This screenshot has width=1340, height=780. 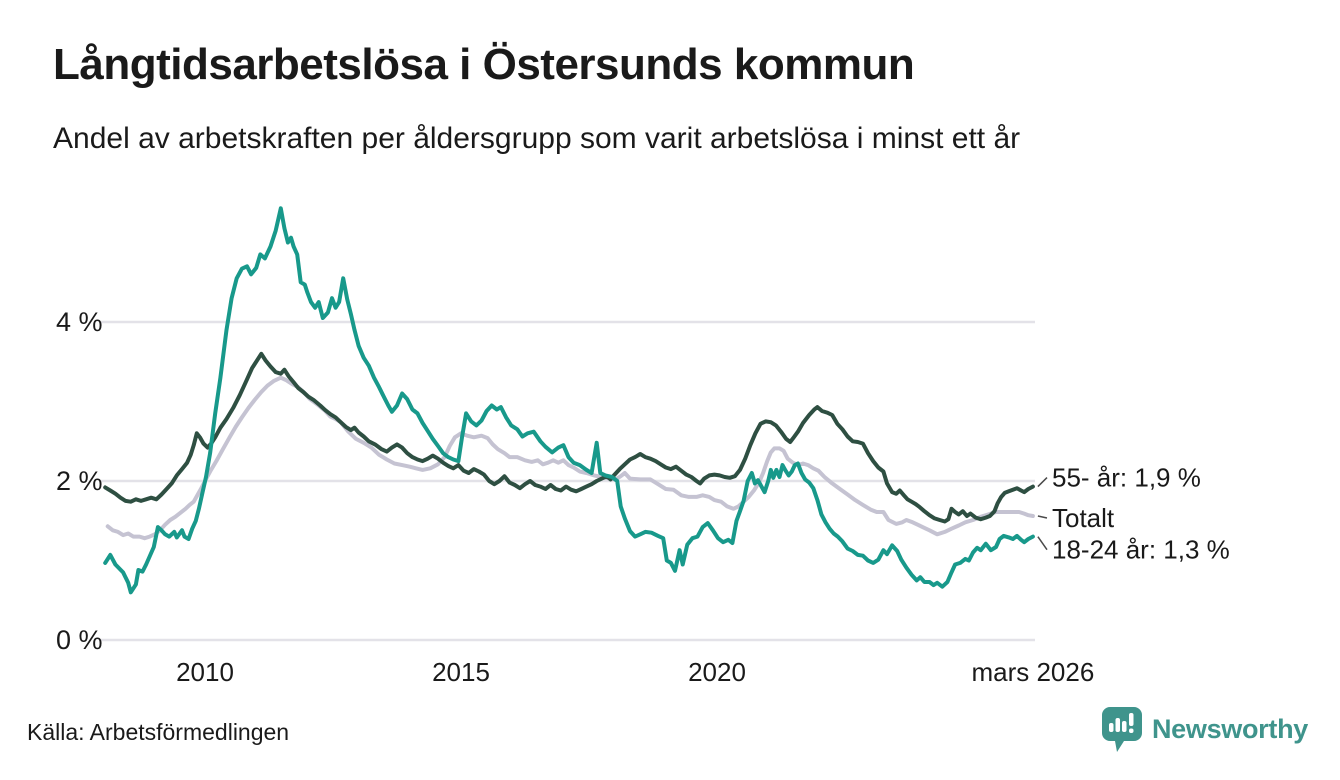 I want to click on series-end-label: Totalt, so click(x=1083, y=518).